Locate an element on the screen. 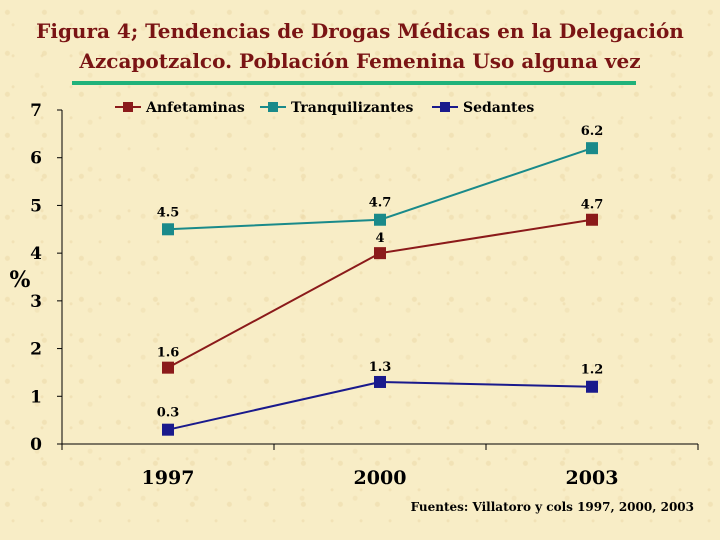 The height and width of the screenshot is (540, 720). y-axis-label: % is located at coordinates (20, 280).